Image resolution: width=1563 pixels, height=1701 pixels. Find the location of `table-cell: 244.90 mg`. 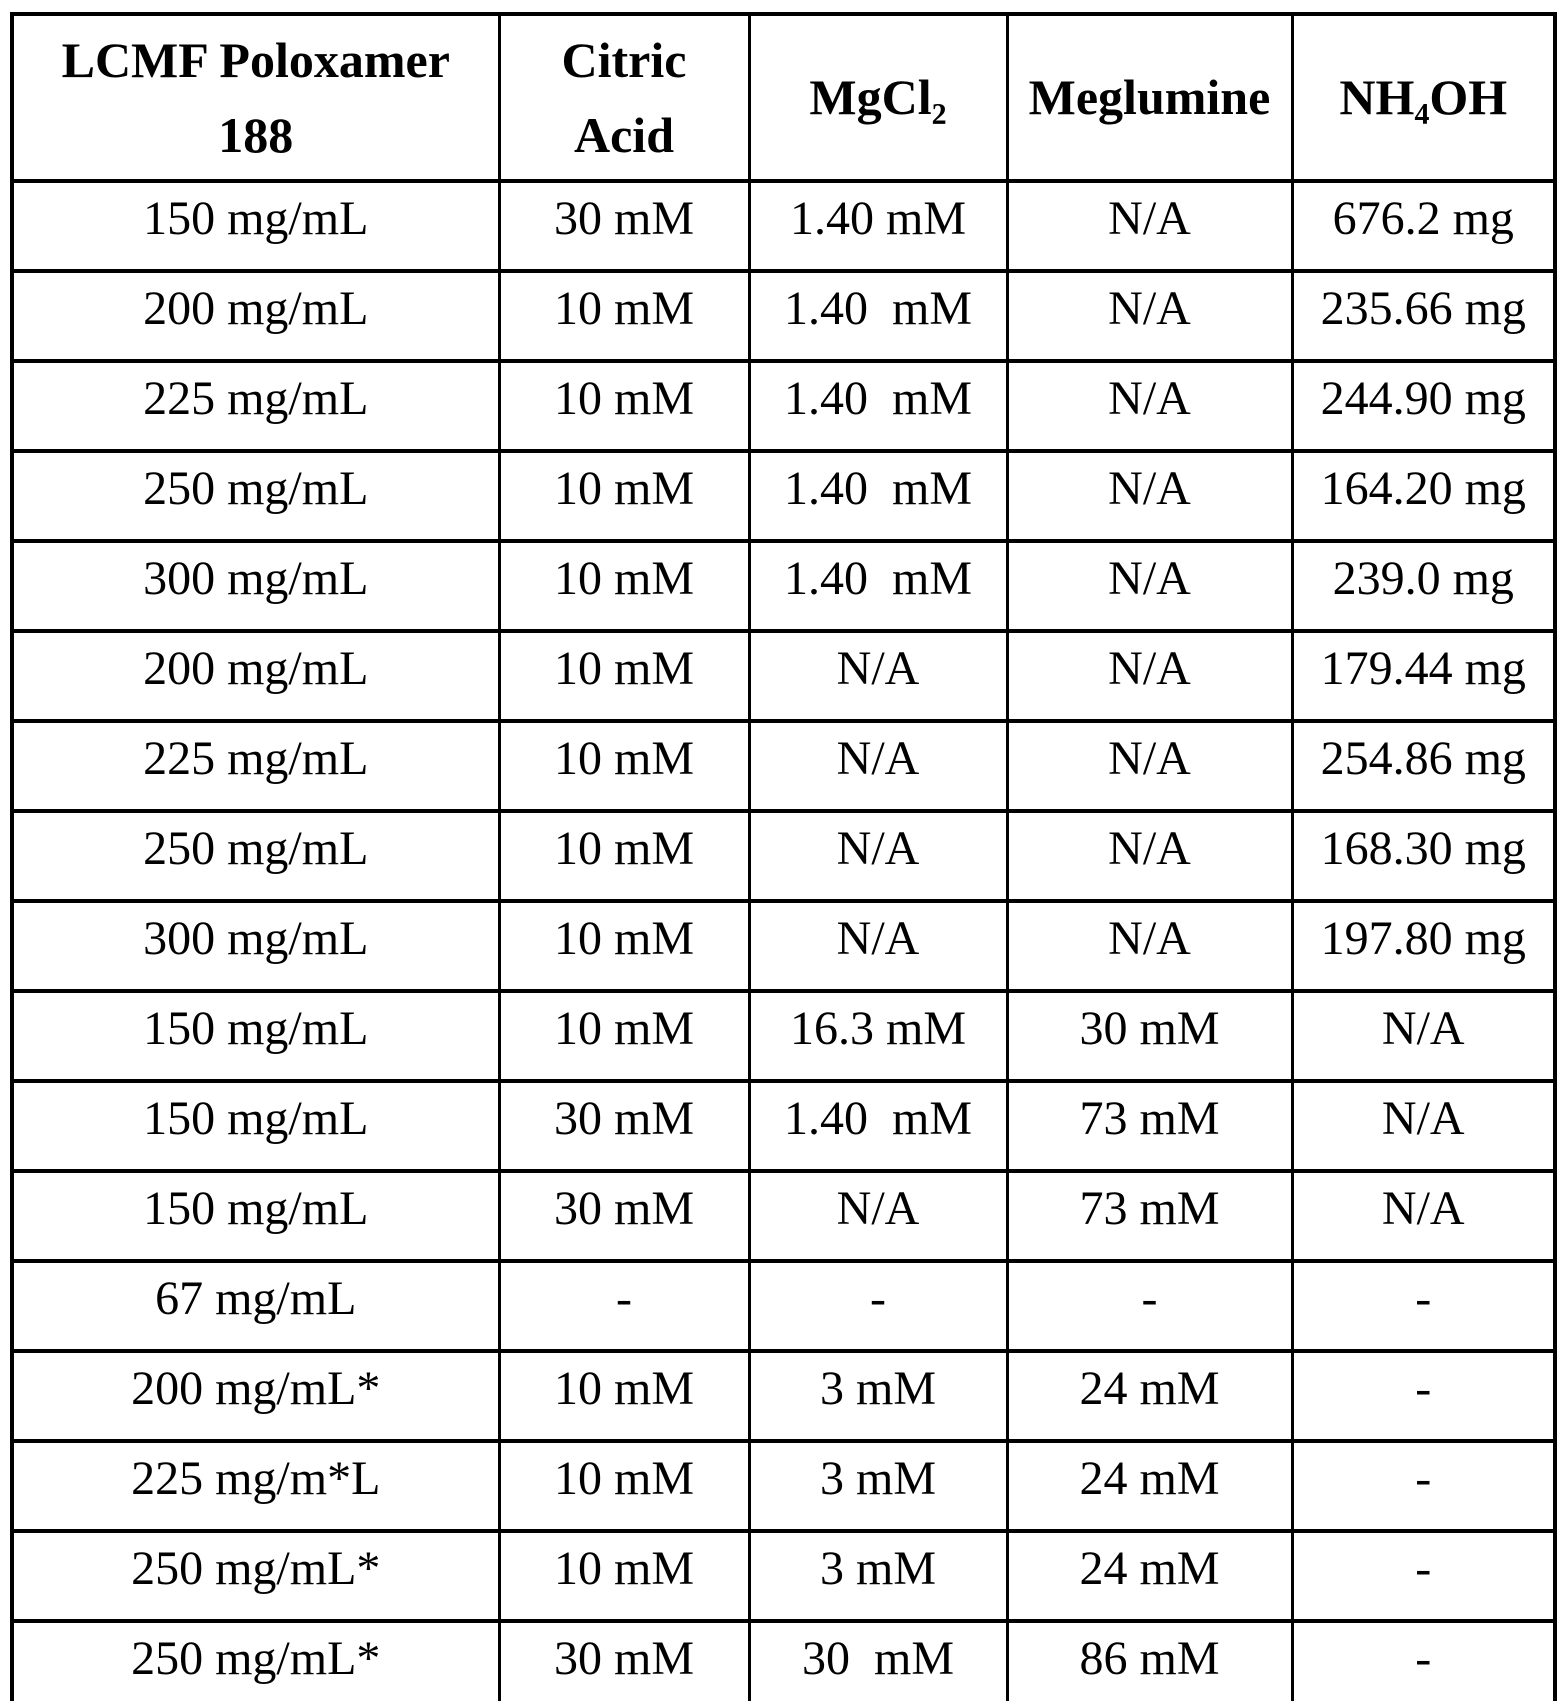

table-cell: 244.90 mg is located at coordinates (1423, 406).